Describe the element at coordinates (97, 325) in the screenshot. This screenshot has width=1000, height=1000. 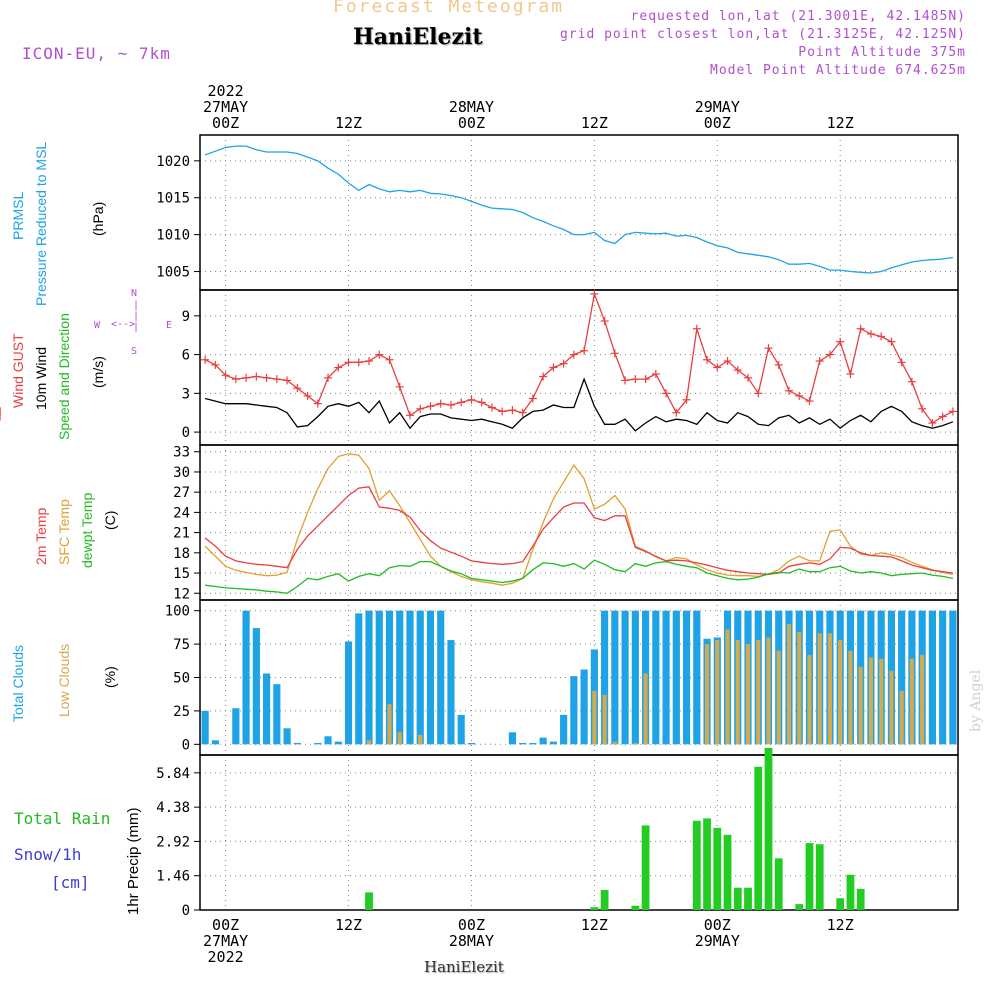
I see `compass-west: W` at that location.